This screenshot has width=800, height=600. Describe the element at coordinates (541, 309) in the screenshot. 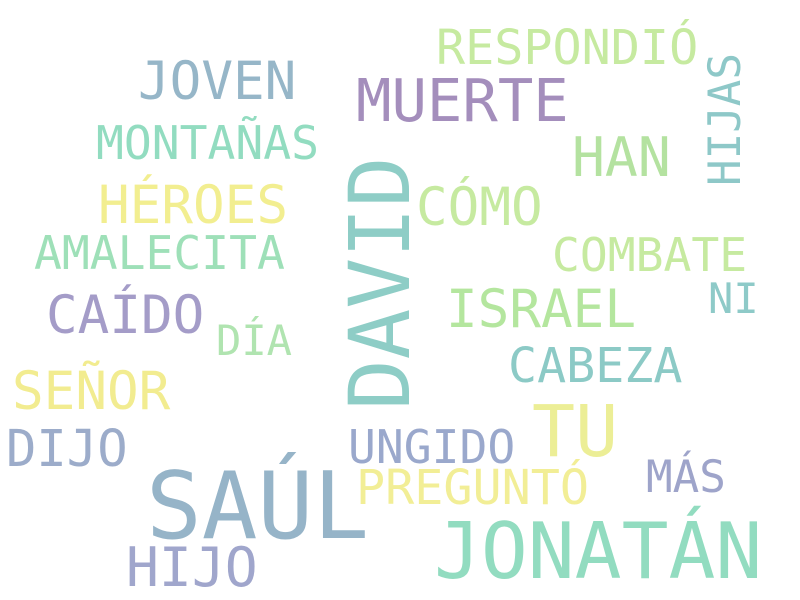

I see `word-israel: ISRAEL` at that location.